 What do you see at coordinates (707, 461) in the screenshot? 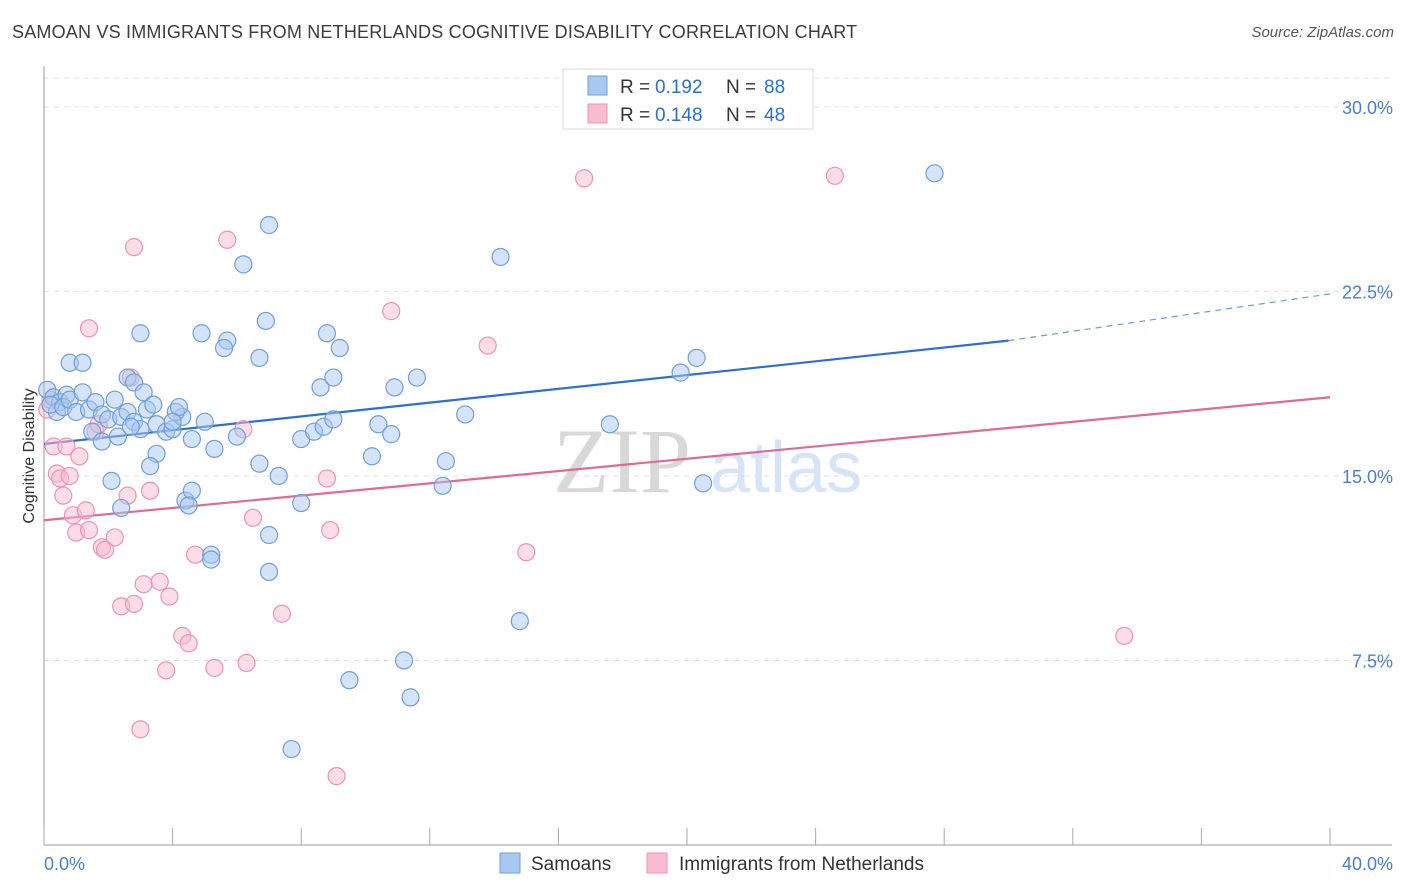
I see `watermark: ZIP atlas` at bounding box center [707, 461].